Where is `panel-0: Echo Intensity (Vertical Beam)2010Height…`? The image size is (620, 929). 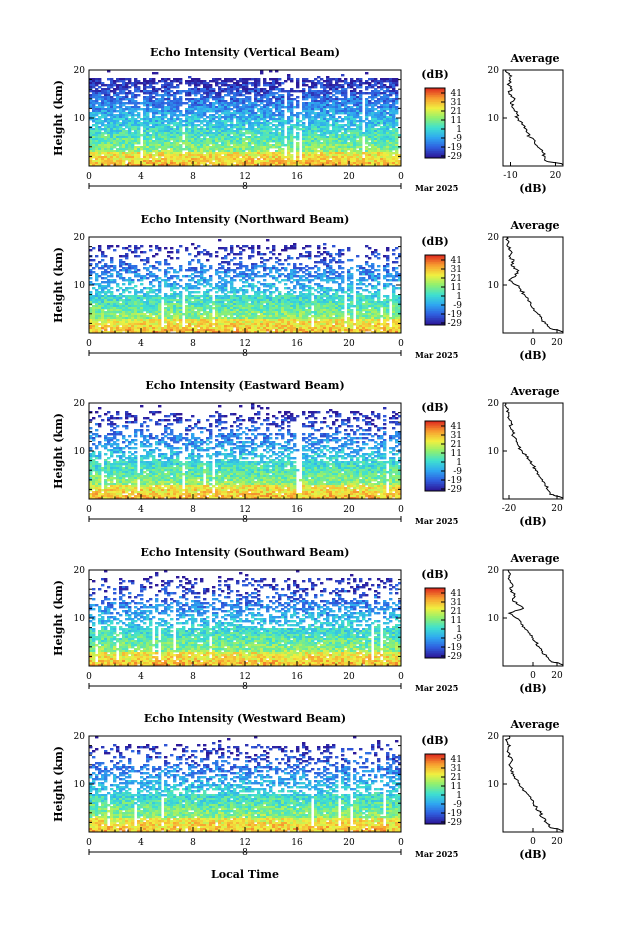
panel-0: Echo Intensity (Vertical Beam)2010Height… is located at coordinates (308, 120).